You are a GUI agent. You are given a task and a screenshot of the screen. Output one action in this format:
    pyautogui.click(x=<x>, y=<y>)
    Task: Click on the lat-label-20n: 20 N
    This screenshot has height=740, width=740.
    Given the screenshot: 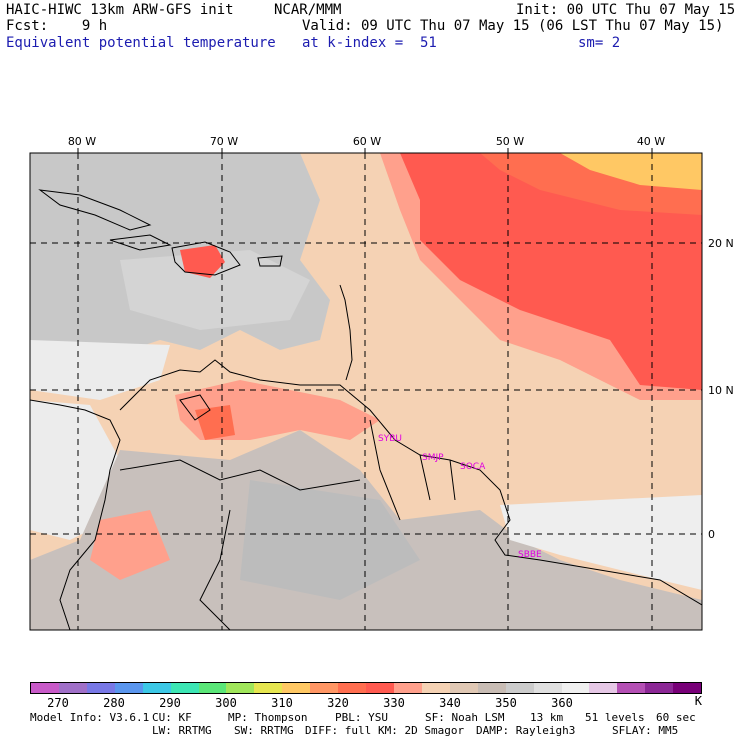 What is the action you would take?
    pyautogui.click(x=721, y=243)
    